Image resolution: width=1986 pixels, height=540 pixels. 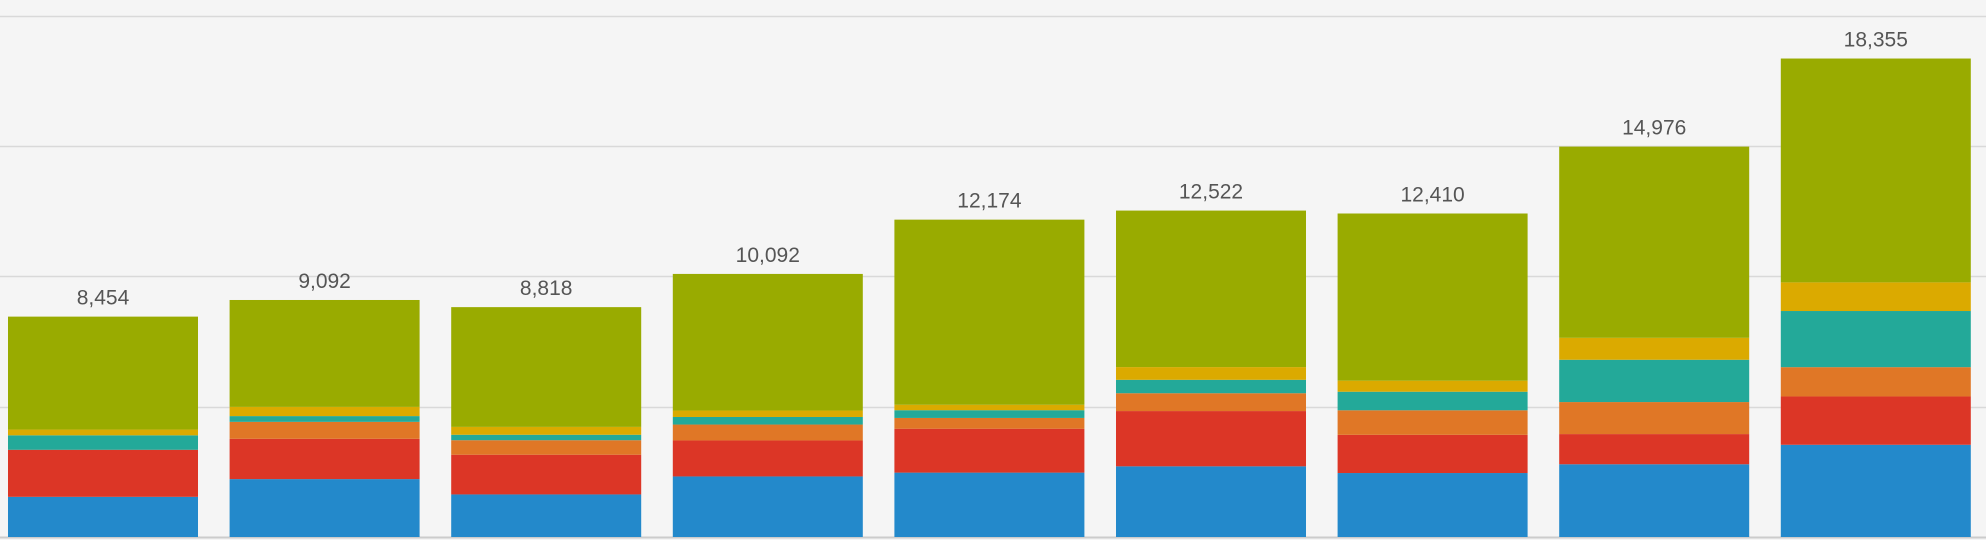 I want to click on bar-total-label: 12,174, so click(x=989, y=201).